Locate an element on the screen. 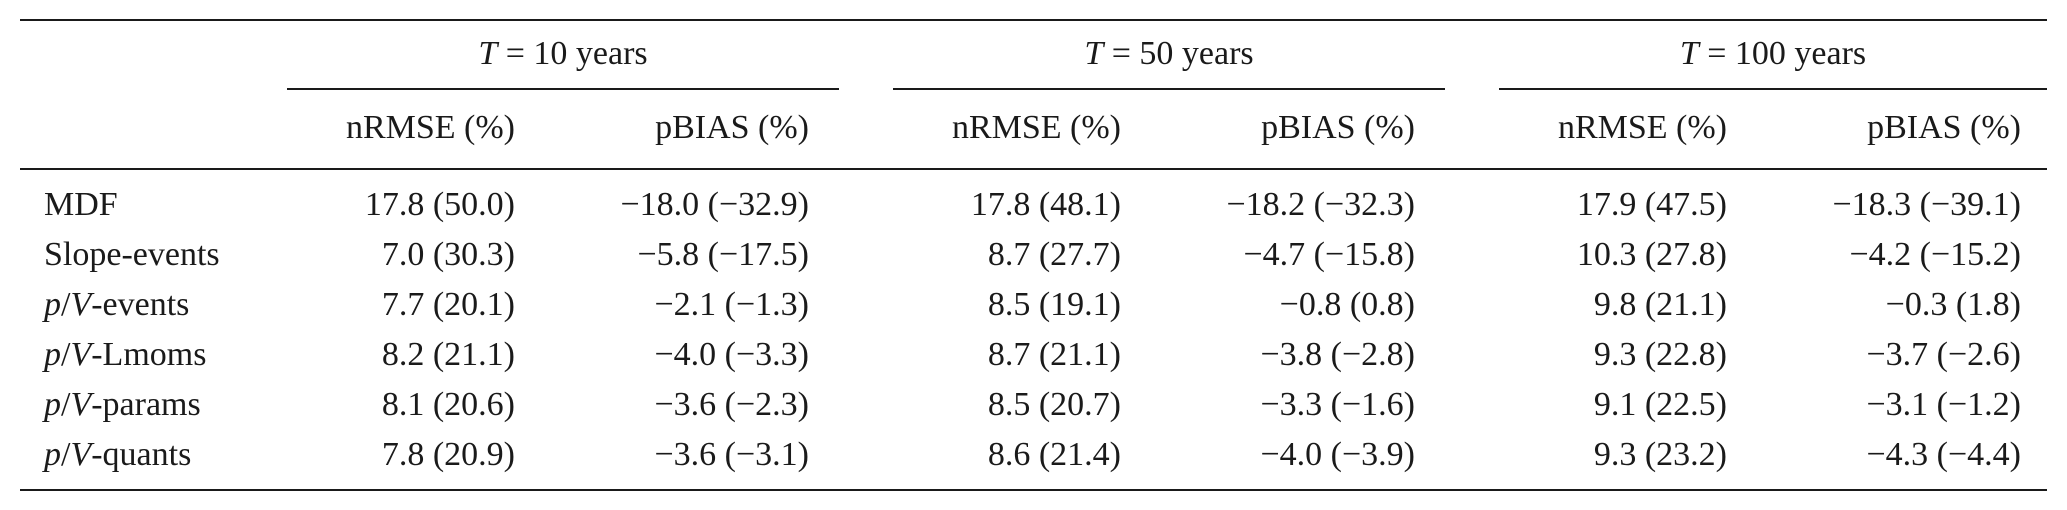  table-cell: −5.8 (−17.5) is located at coordinates (723, 254).